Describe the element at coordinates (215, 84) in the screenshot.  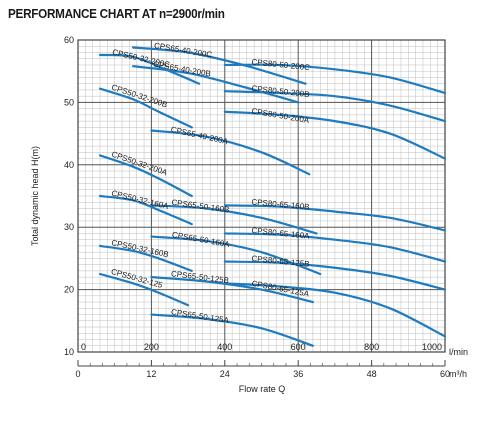
I see `curve-cps65-40-200b` at that location.